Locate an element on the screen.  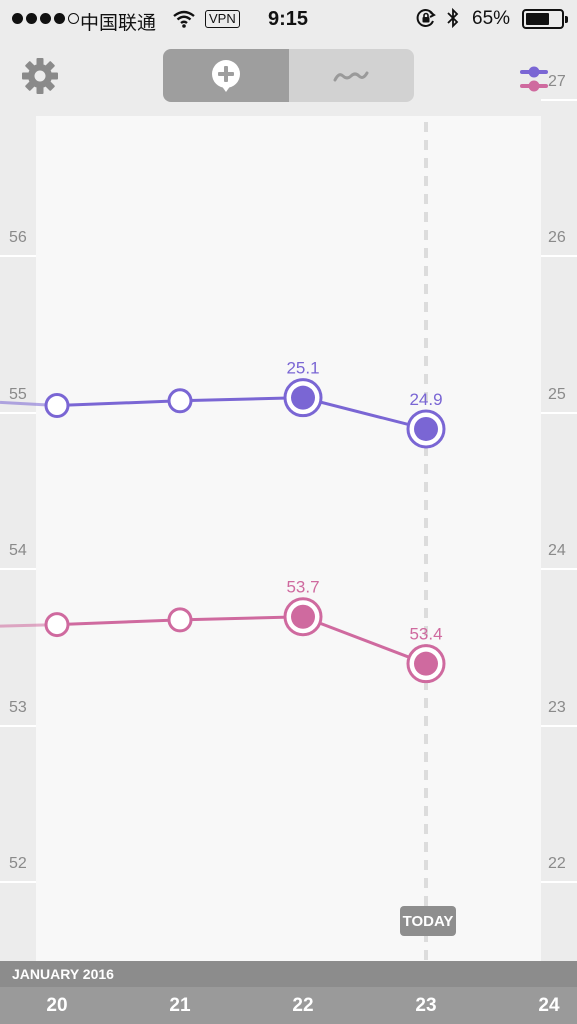
day-axis: 20 21 22 23 24 is located at coordinates (288, 1005).